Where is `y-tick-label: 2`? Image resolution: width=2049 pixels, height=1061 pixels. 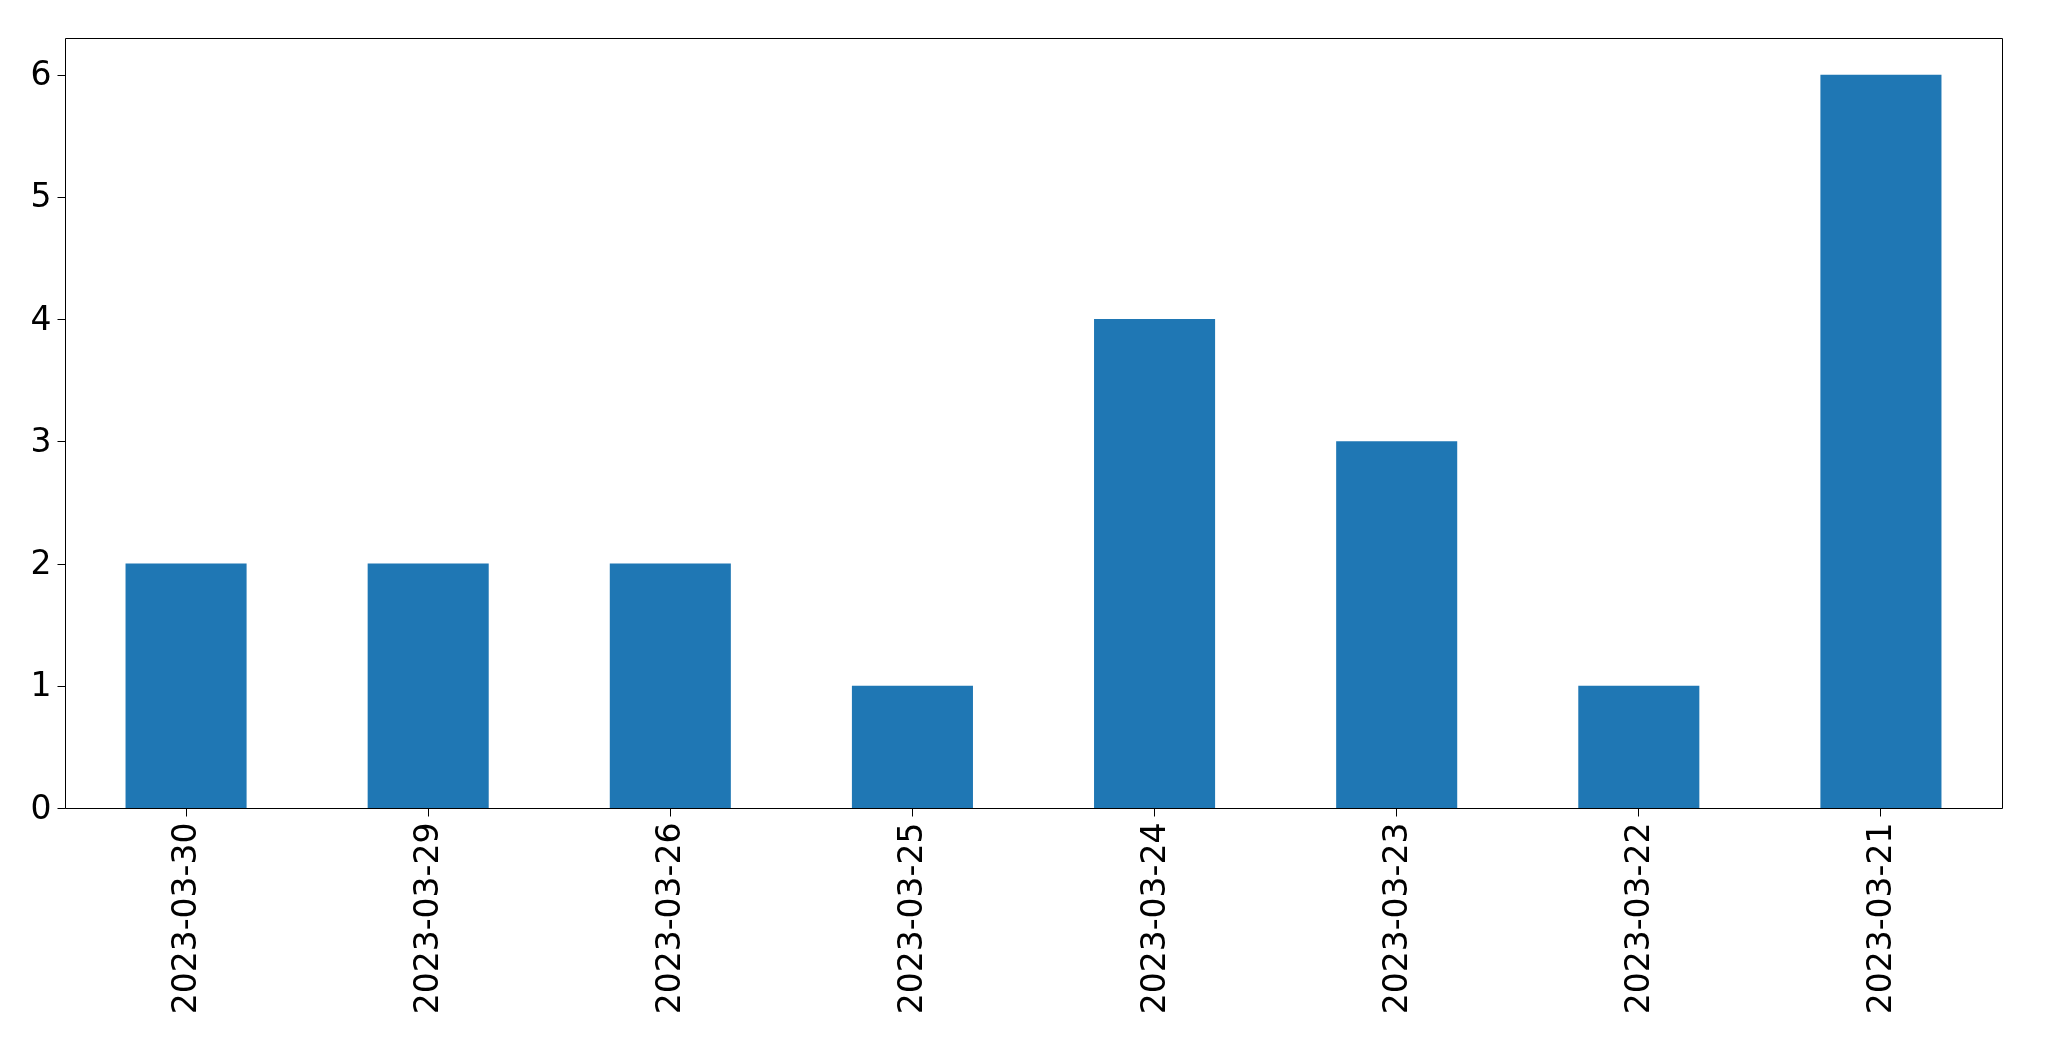
y-tick-label: 2 is located at coordinates (41, 563).